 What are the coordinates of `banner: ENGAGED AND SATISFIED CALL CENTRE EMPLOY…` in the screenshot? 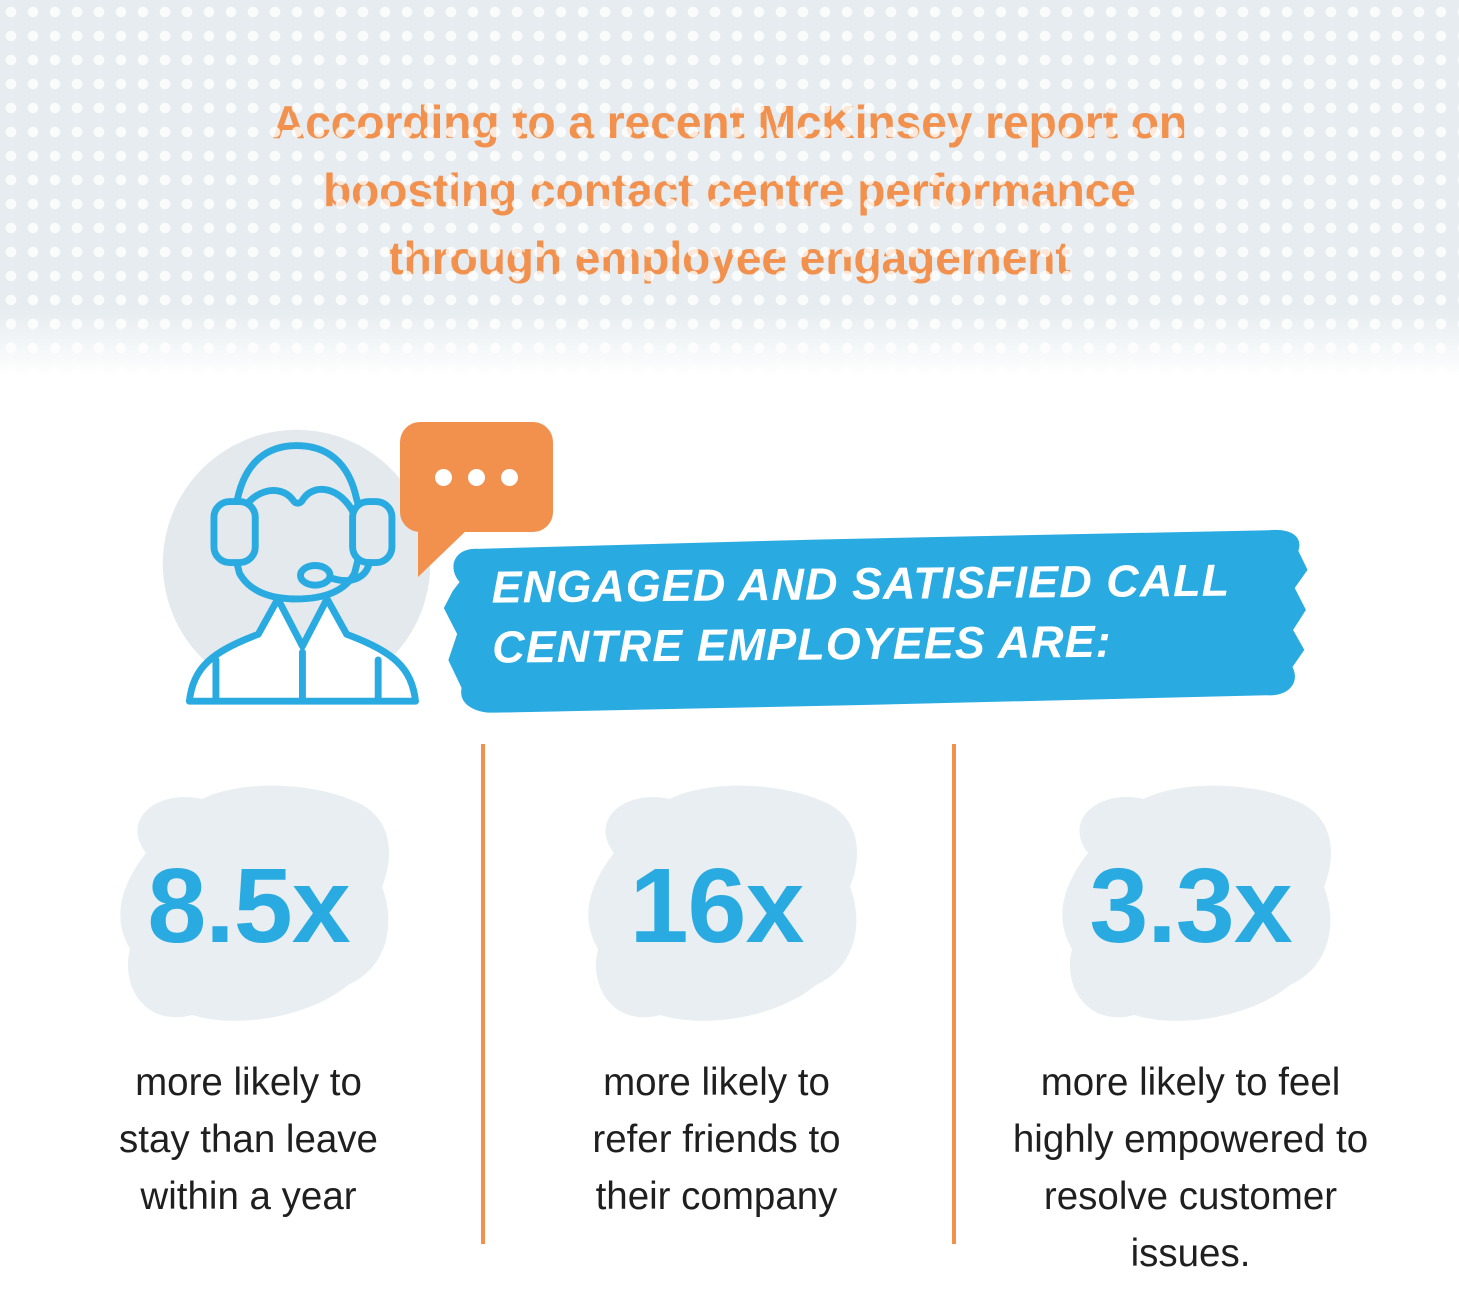 It's located at (875, 620).